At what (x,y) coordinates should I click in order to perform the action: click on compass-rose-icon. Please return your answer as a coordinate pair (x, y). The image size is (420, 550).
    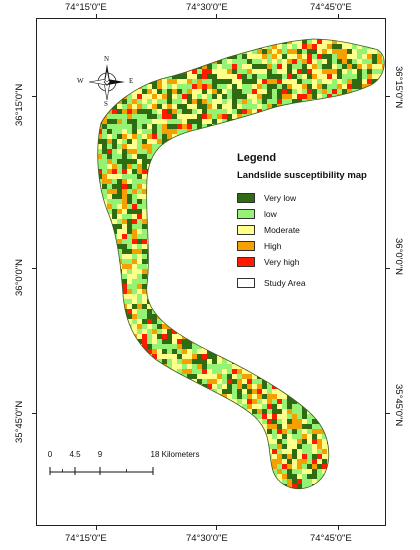
    Looking at the image, I should click on (106, 82).